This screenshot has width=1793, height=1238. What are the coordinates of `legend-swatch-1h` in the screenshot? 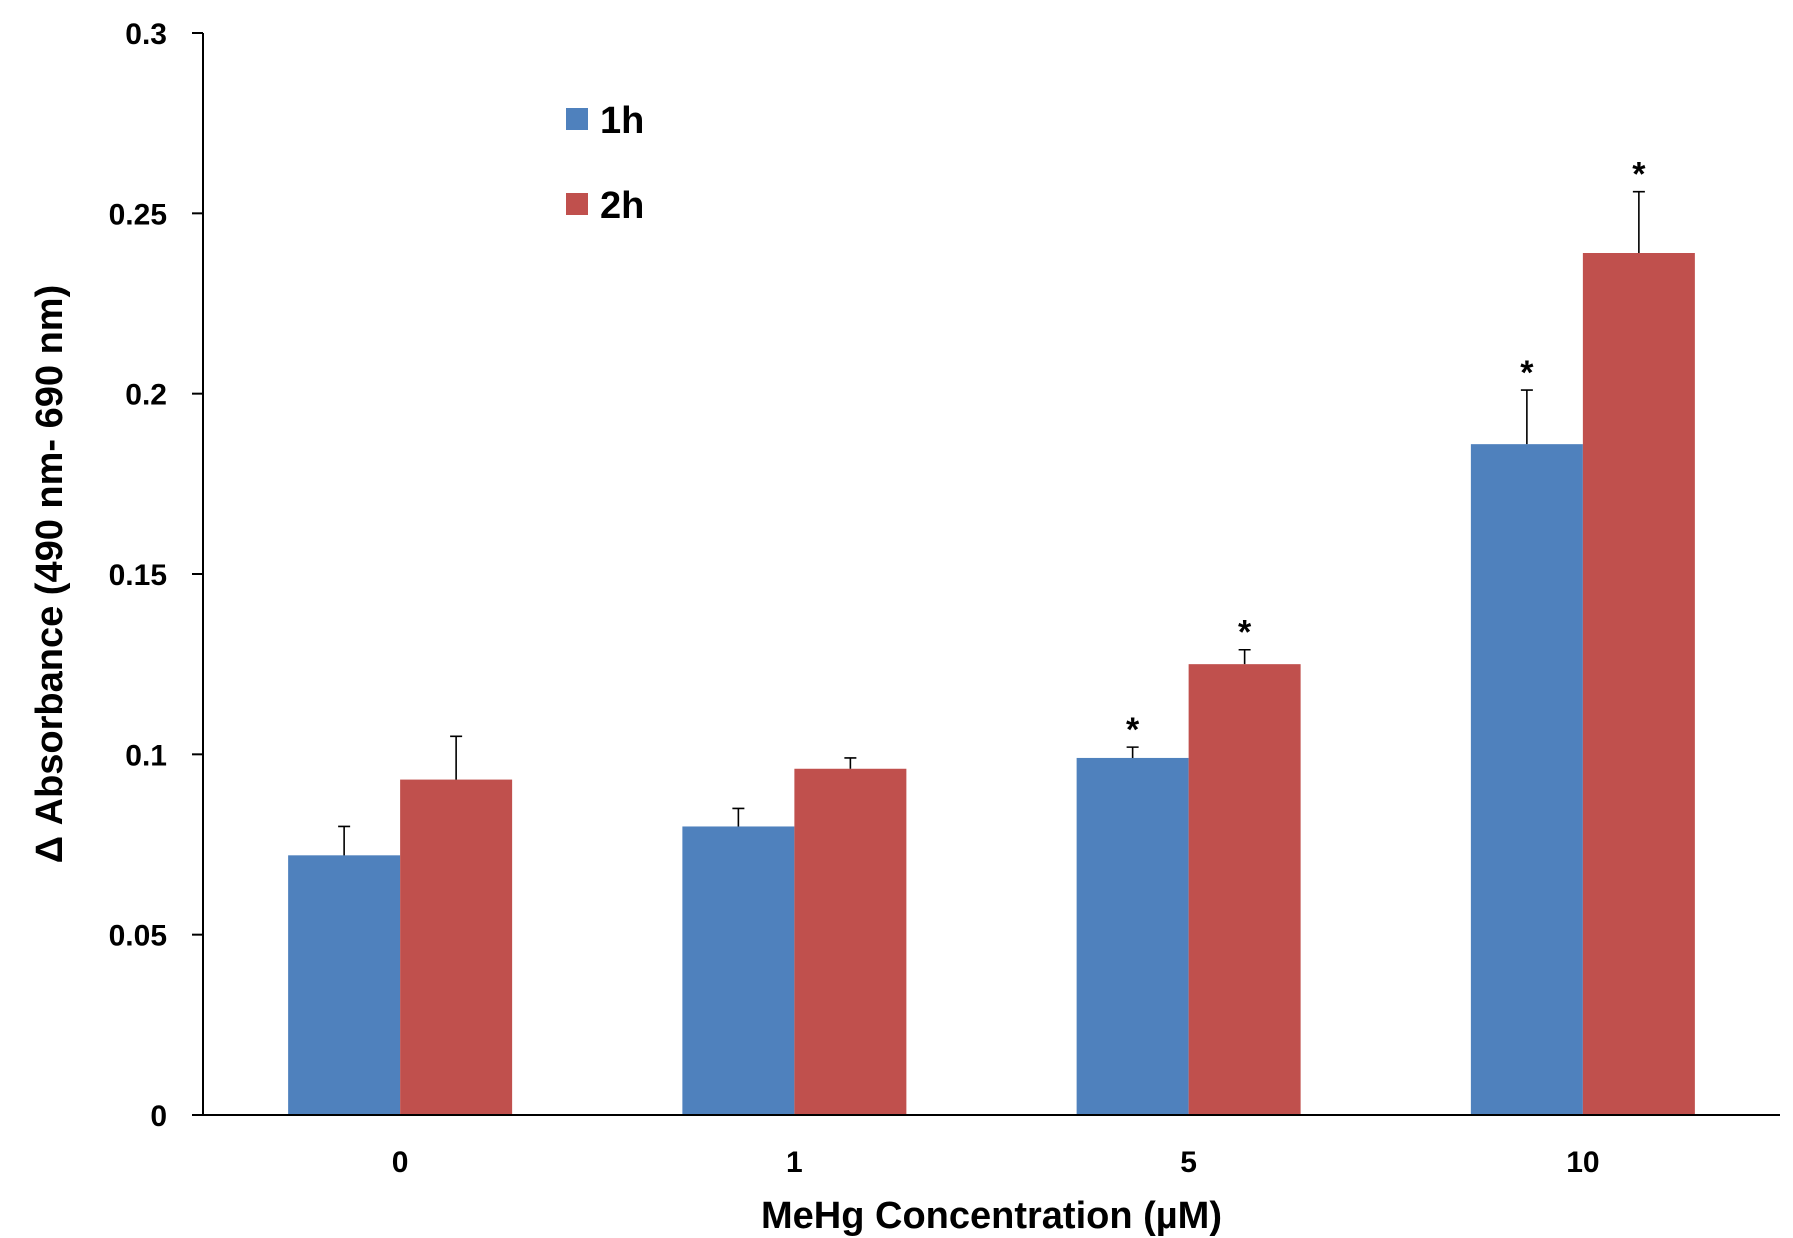 It's located at (577, 119).